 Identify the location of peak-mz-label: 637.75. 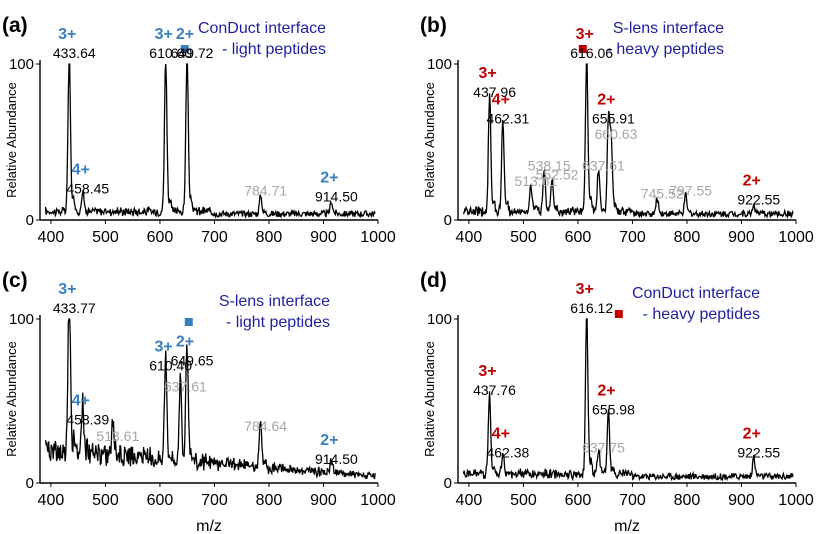
(603, 447).